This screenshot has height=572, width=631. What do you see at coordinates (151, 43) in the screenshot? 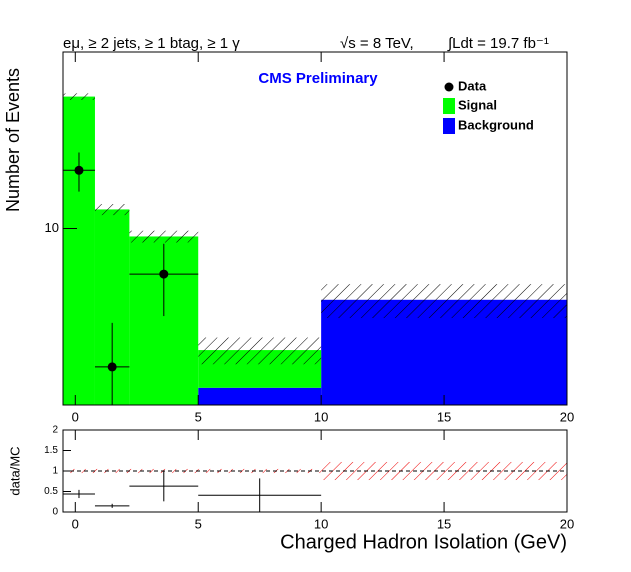
I see `annotation: eμ, ≥ 2 jets, ≥ 1 btag, ≥ 1 γ` at bounding box center [151, 43].